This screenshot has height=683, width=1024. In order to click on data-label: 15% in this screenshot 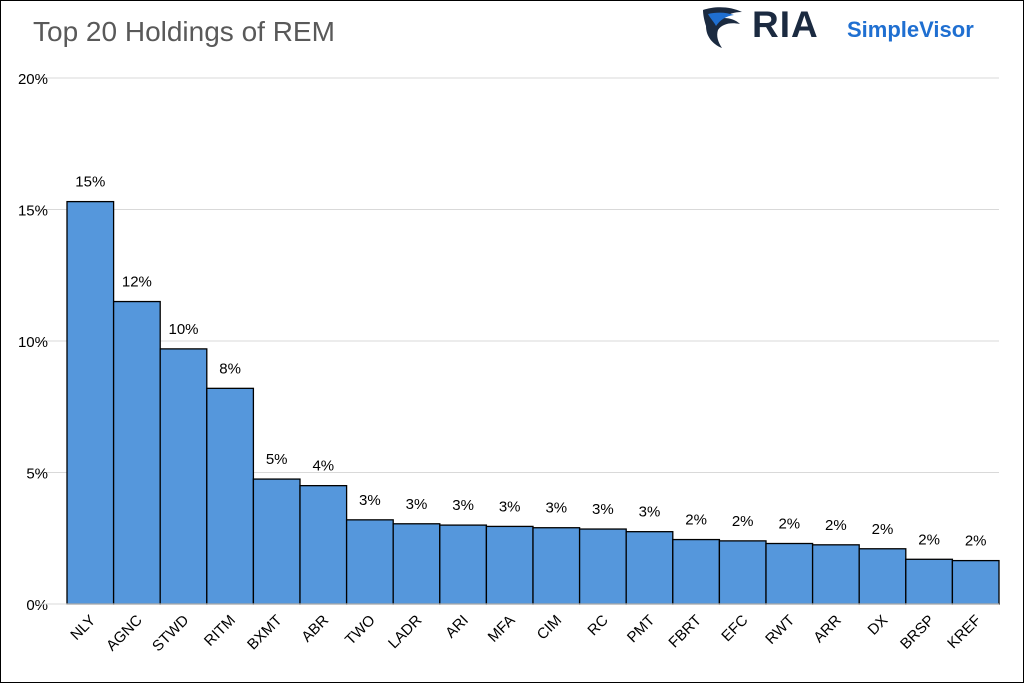, I will do `click(90, 182)`.